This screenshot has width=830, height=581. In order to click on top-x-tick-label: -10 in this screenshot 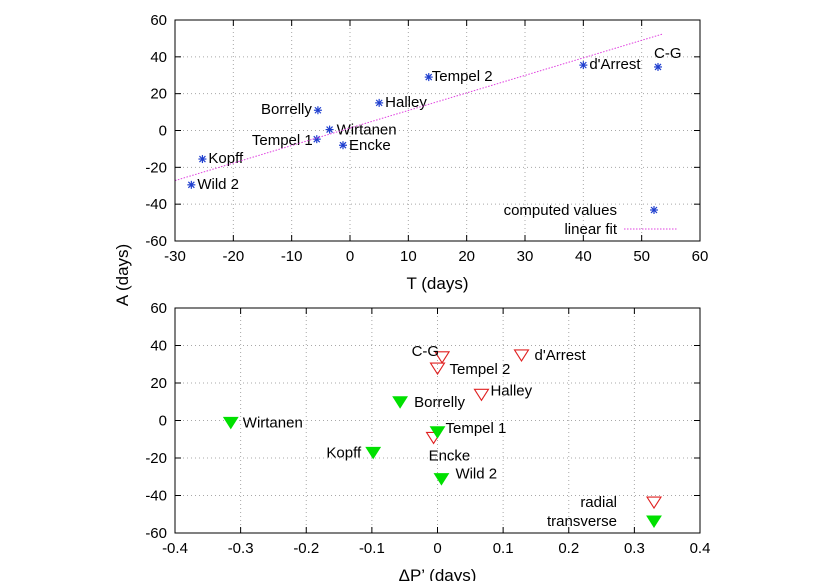, I will do `click(292, 256)`.